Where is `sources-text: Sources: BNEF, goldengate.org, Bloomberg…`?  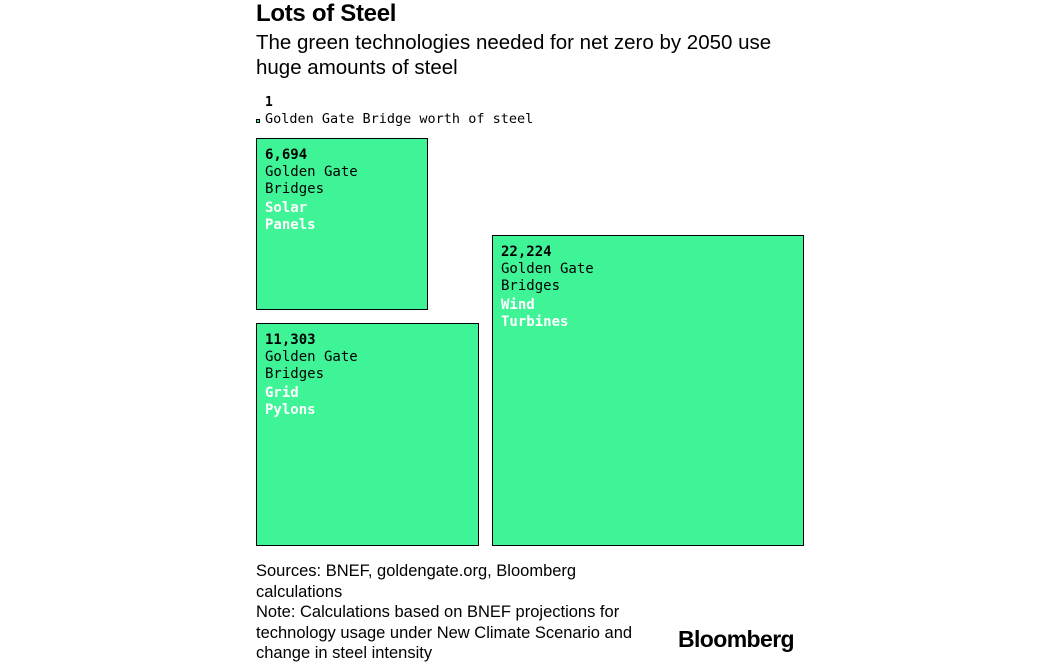 sources-text: Sources: BNEF, goldengate.org, Bloomberg… is located at coordinates (416, 581).